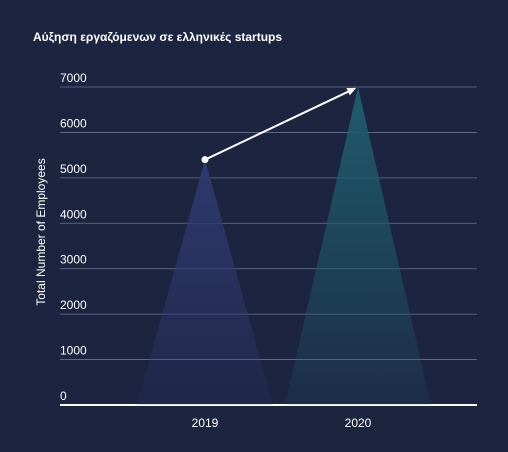 Image resolution: width=508 pixels, height=452 pixels. I want to click on y-axis-label: Total Number of Employees, so click(41, 231).